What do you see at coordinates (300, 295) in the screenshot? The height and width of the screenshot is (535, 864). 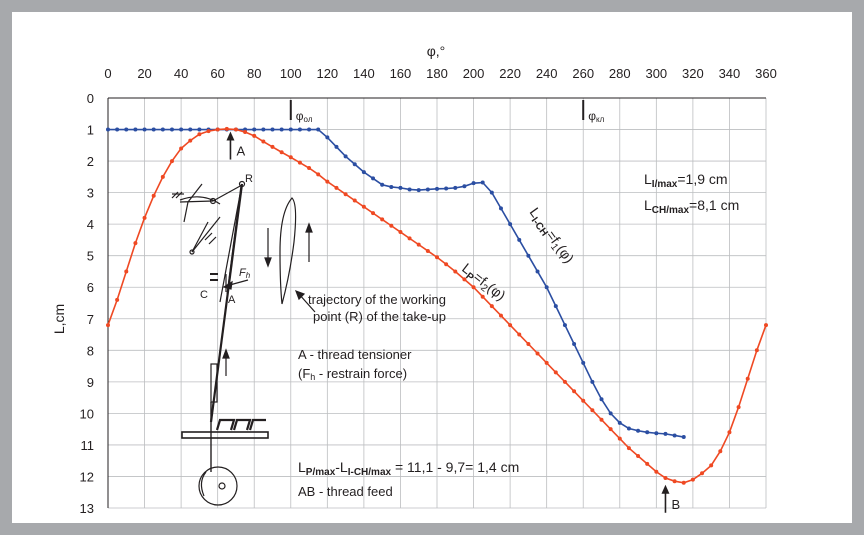 I see `trajectory-pointer-head` at bounding box center [300, 295].